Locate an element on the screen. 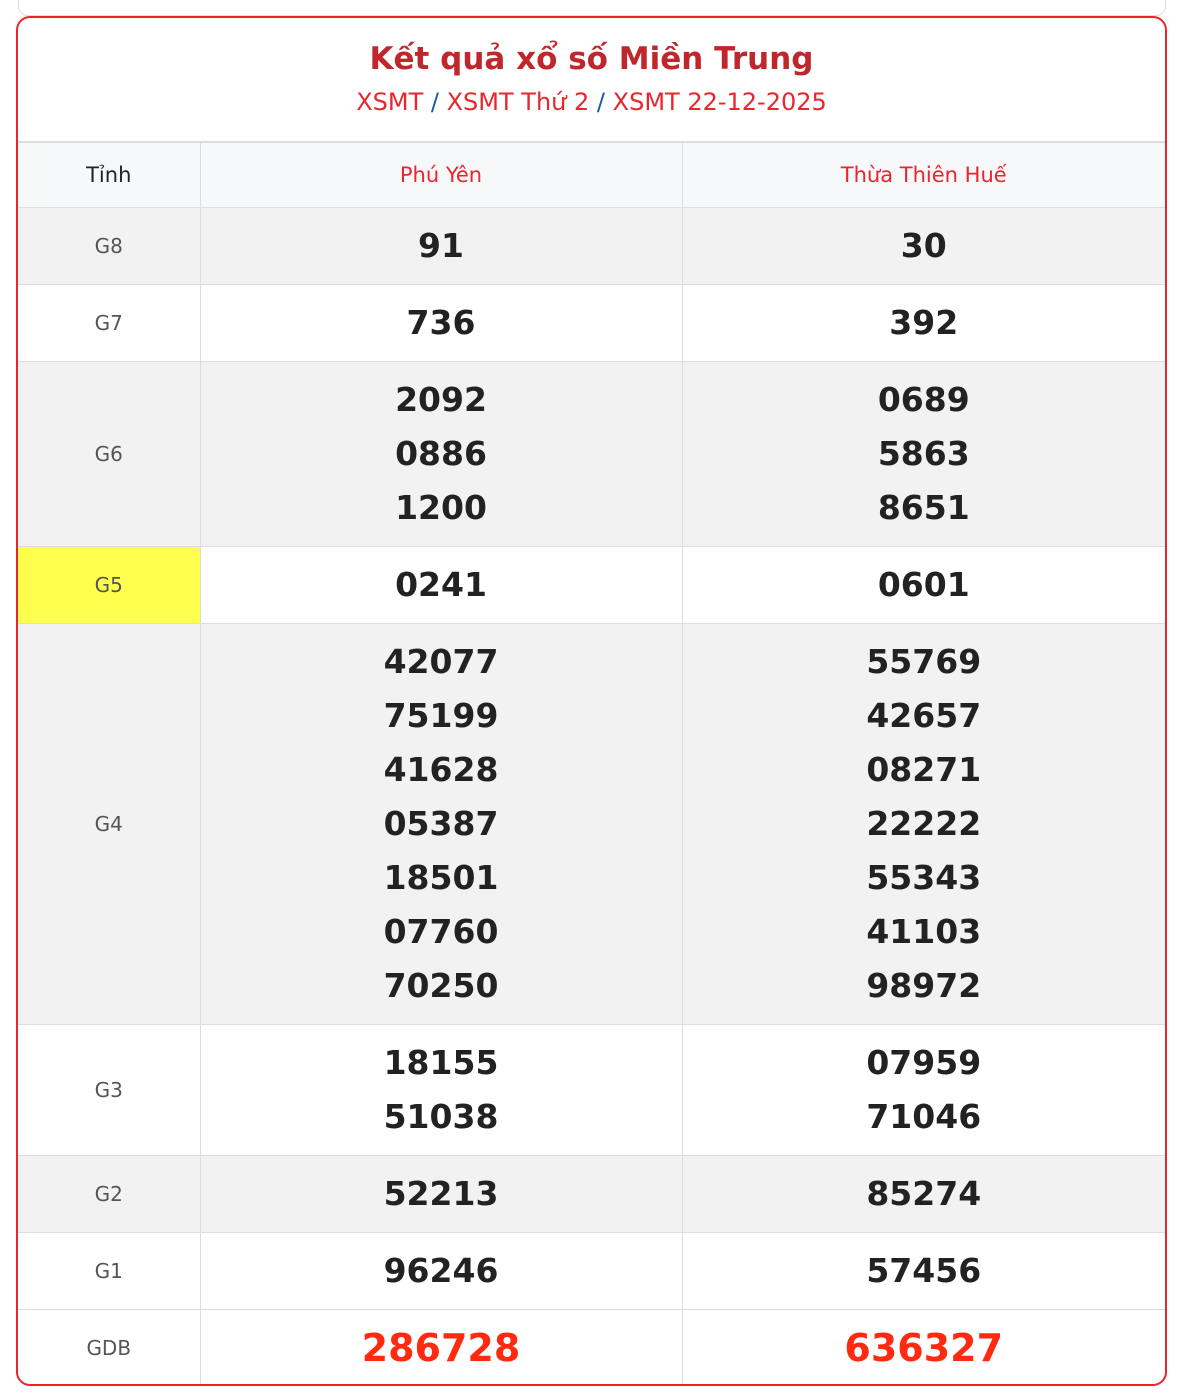  lottery-number: 0689 is located at coordinates (923, 399).